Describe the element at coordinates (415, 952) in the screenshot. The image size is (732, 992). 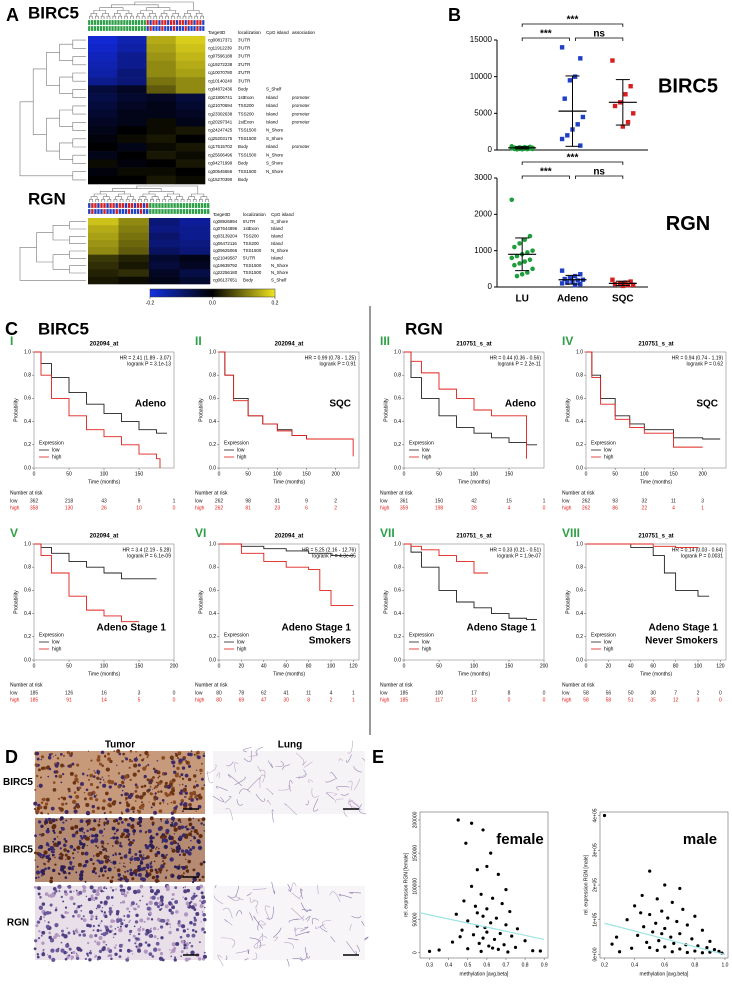
I see `y-tick-label: 0` at that location.